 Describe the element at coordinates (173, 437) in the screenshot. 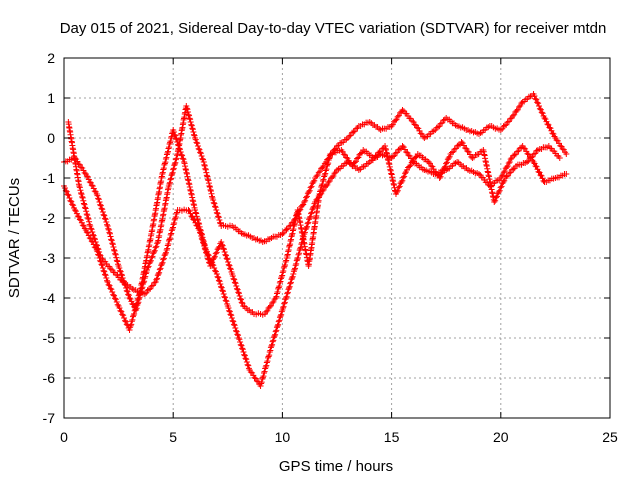

I see `x-tick-label: 5` at that location.